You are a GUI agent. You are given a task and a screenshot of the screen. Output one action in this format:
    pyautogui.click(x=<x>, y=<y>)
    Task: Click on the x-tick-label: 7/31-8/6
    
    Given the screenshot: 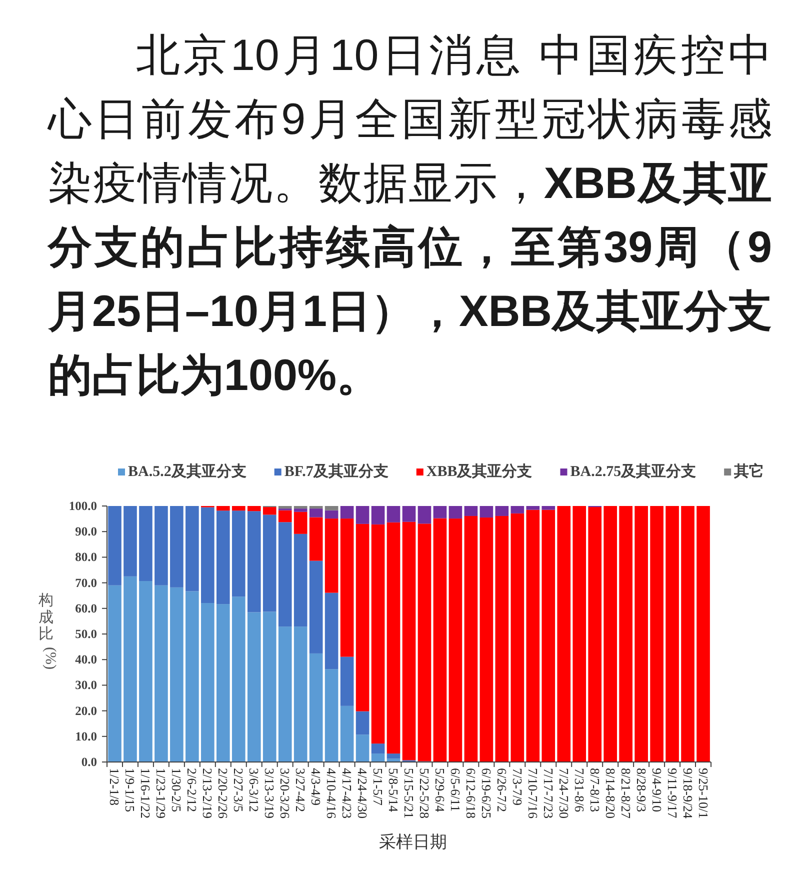 What is the action you would take?
    pyautogui.click(x=579, y=790)
    